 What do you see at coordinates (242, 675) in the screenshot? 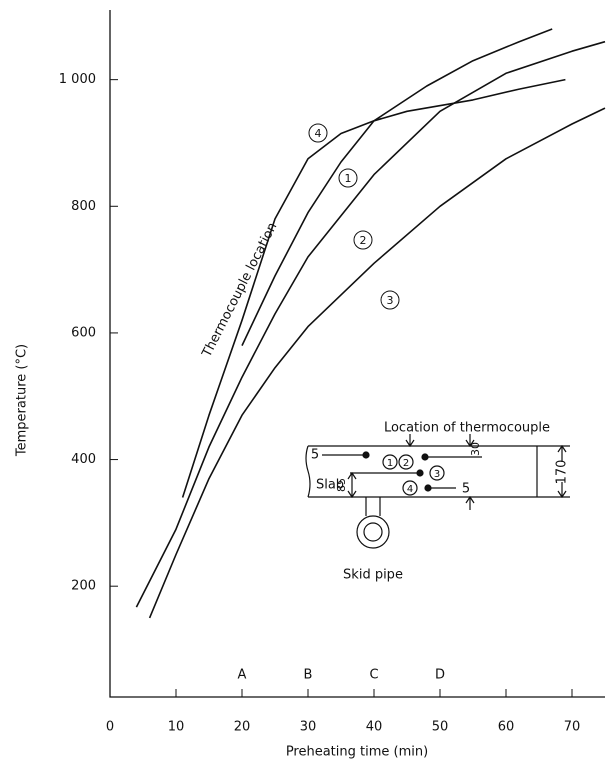
I see `marker-label: A` at bounding box center [242, 675].